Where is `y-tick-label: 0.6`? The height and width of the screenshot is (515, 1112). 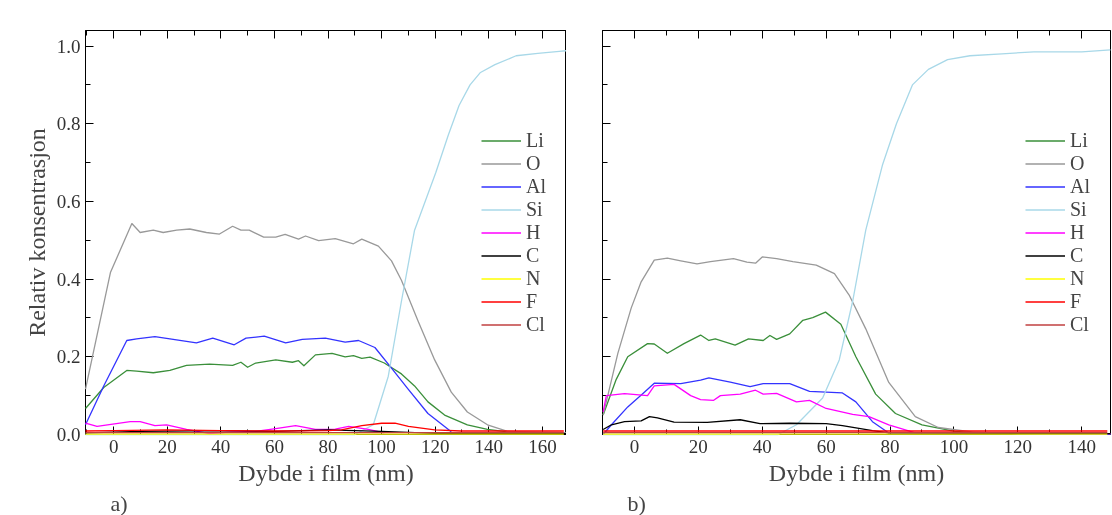 y-tick-label: 0.6 is located at coordinates (68, 201).